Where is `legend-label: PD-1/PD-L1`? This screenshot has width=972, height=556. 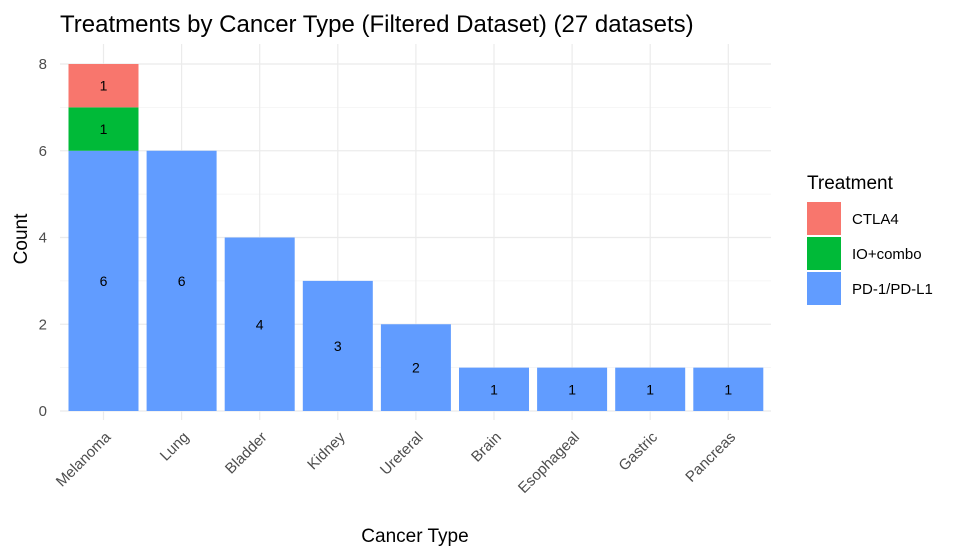 legend-label: PD-1/PD-L1 is located at coordinates (892, 289).